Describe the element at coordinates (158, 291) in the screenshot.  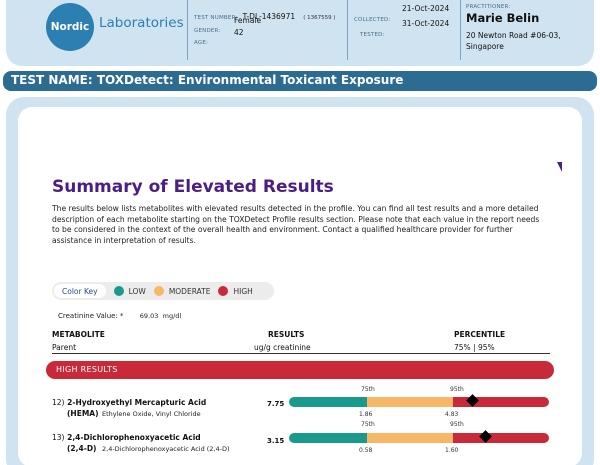
I see `moderate-dot-icon` at that location.